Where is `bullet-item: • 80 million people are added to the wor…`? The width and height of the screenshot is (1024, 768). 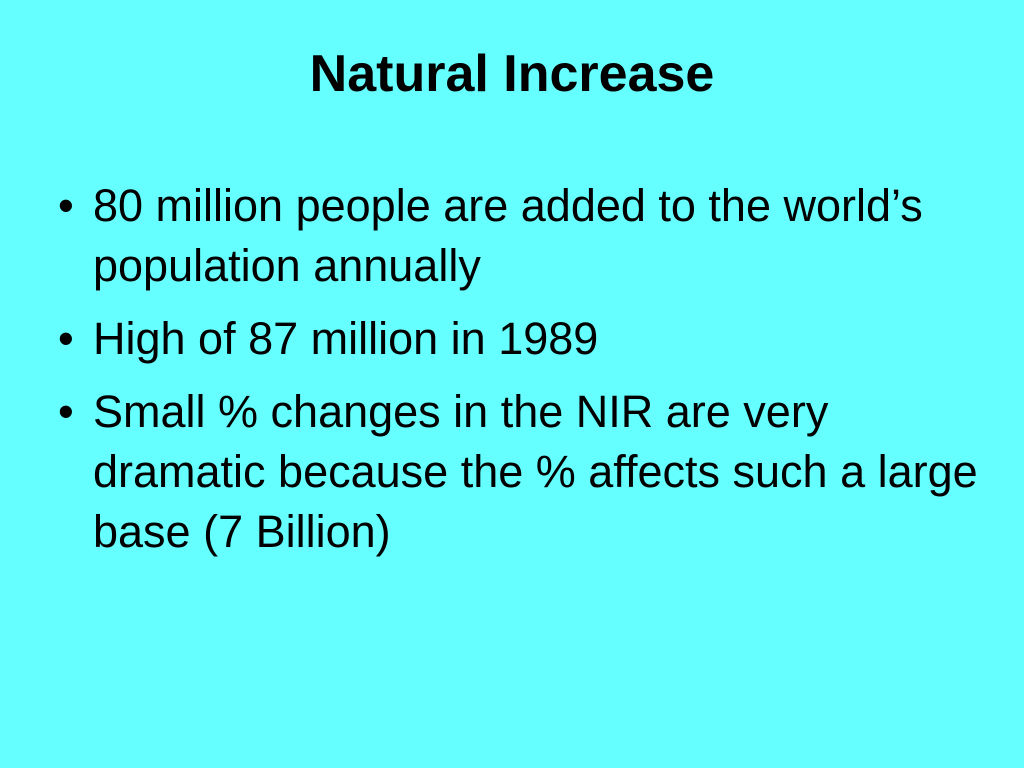
bullet-item: • 80 million people are added to the wor… is located at coordinates (523, 236).